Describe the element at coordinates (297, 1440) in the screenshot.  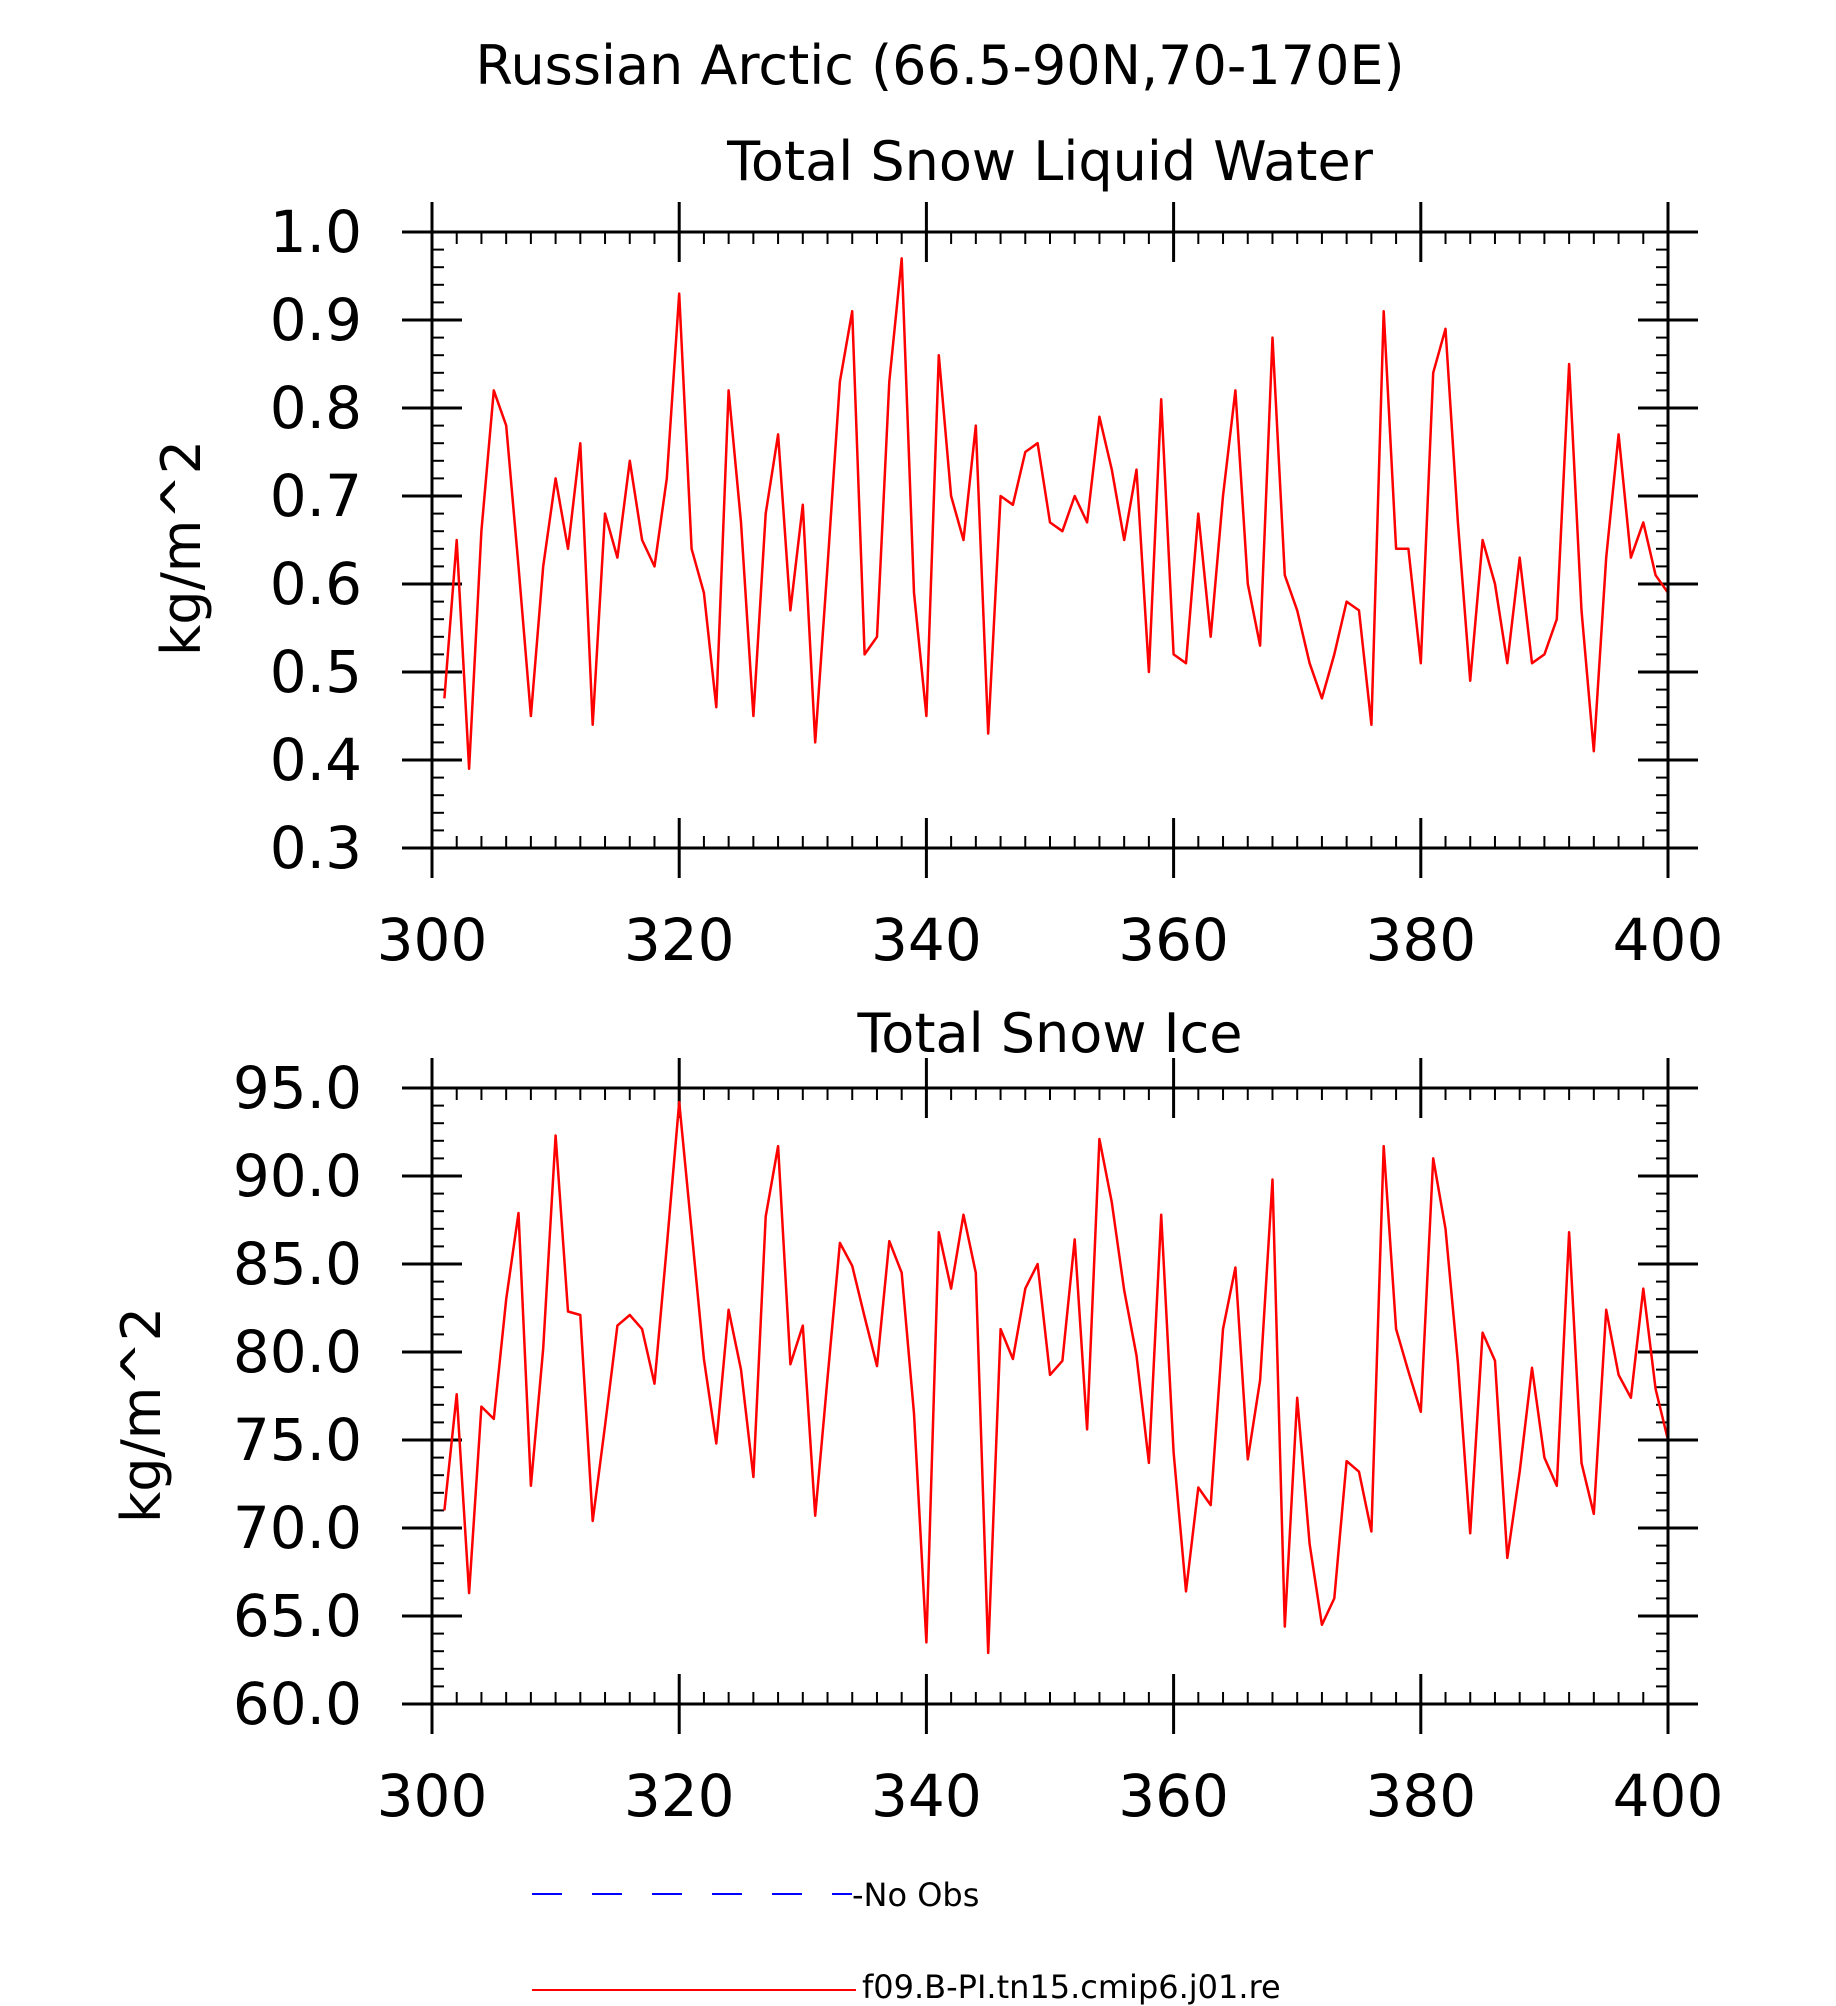
I see `y-tick-label: 75.0` at that location.